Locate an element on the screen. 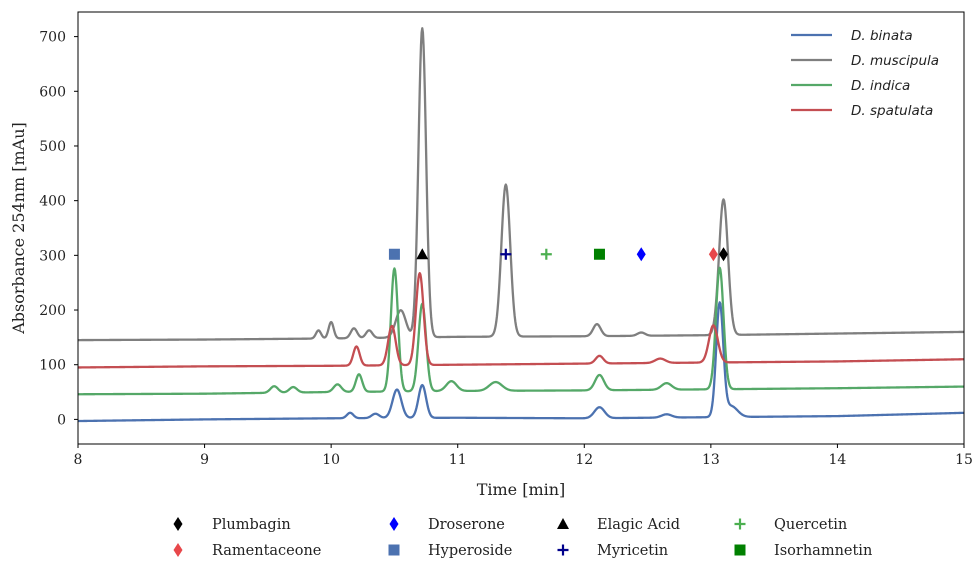  legend-marker-label-elagic-acid: Elagic Acid is located at coordinates (638, 525).